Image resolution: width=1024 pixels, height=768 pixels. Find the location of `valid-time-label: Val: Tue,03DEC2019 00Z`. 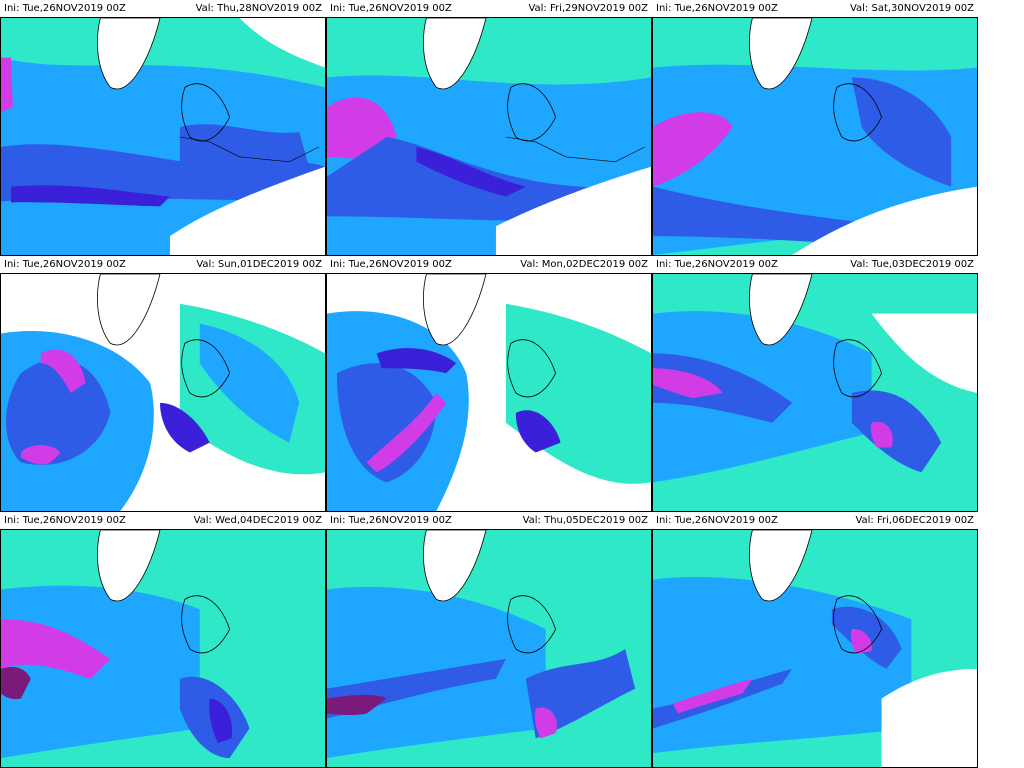

valid-time-label: Val: Tue,03DEC2019 00Z is located at coordinates (912, 264).